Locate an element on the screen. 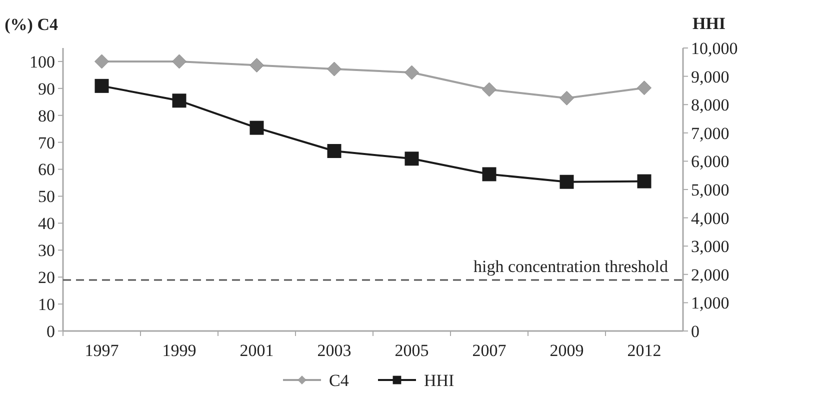 This screenshot has height=401, width=825. x-tick-label: 2009 is located at coordinates (567, 350).